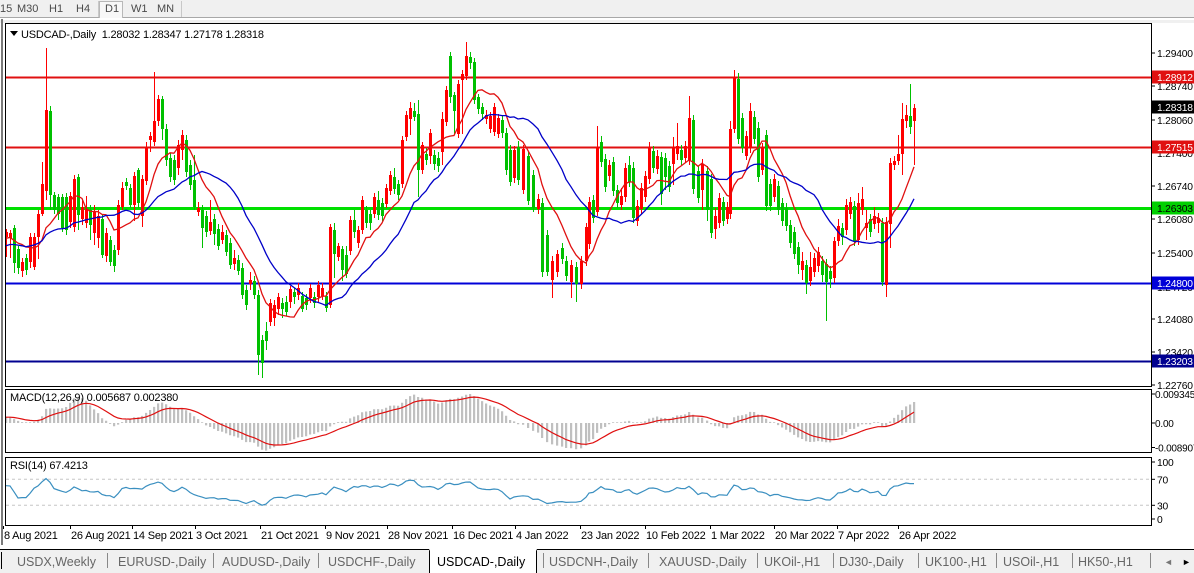 The image size is (1194, 573). Describe the element at coordinates (1175, 386) in the screenshot. I see `svg-text: 1.22760` at that location.